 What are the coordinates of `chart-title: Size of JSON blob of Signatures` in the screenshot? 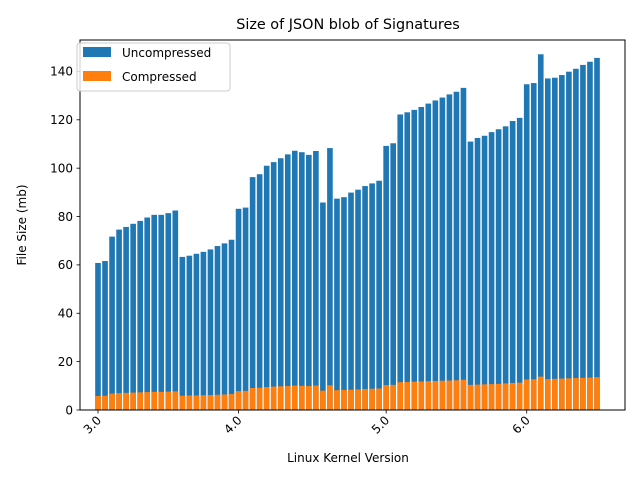 It's located at (348, 25).